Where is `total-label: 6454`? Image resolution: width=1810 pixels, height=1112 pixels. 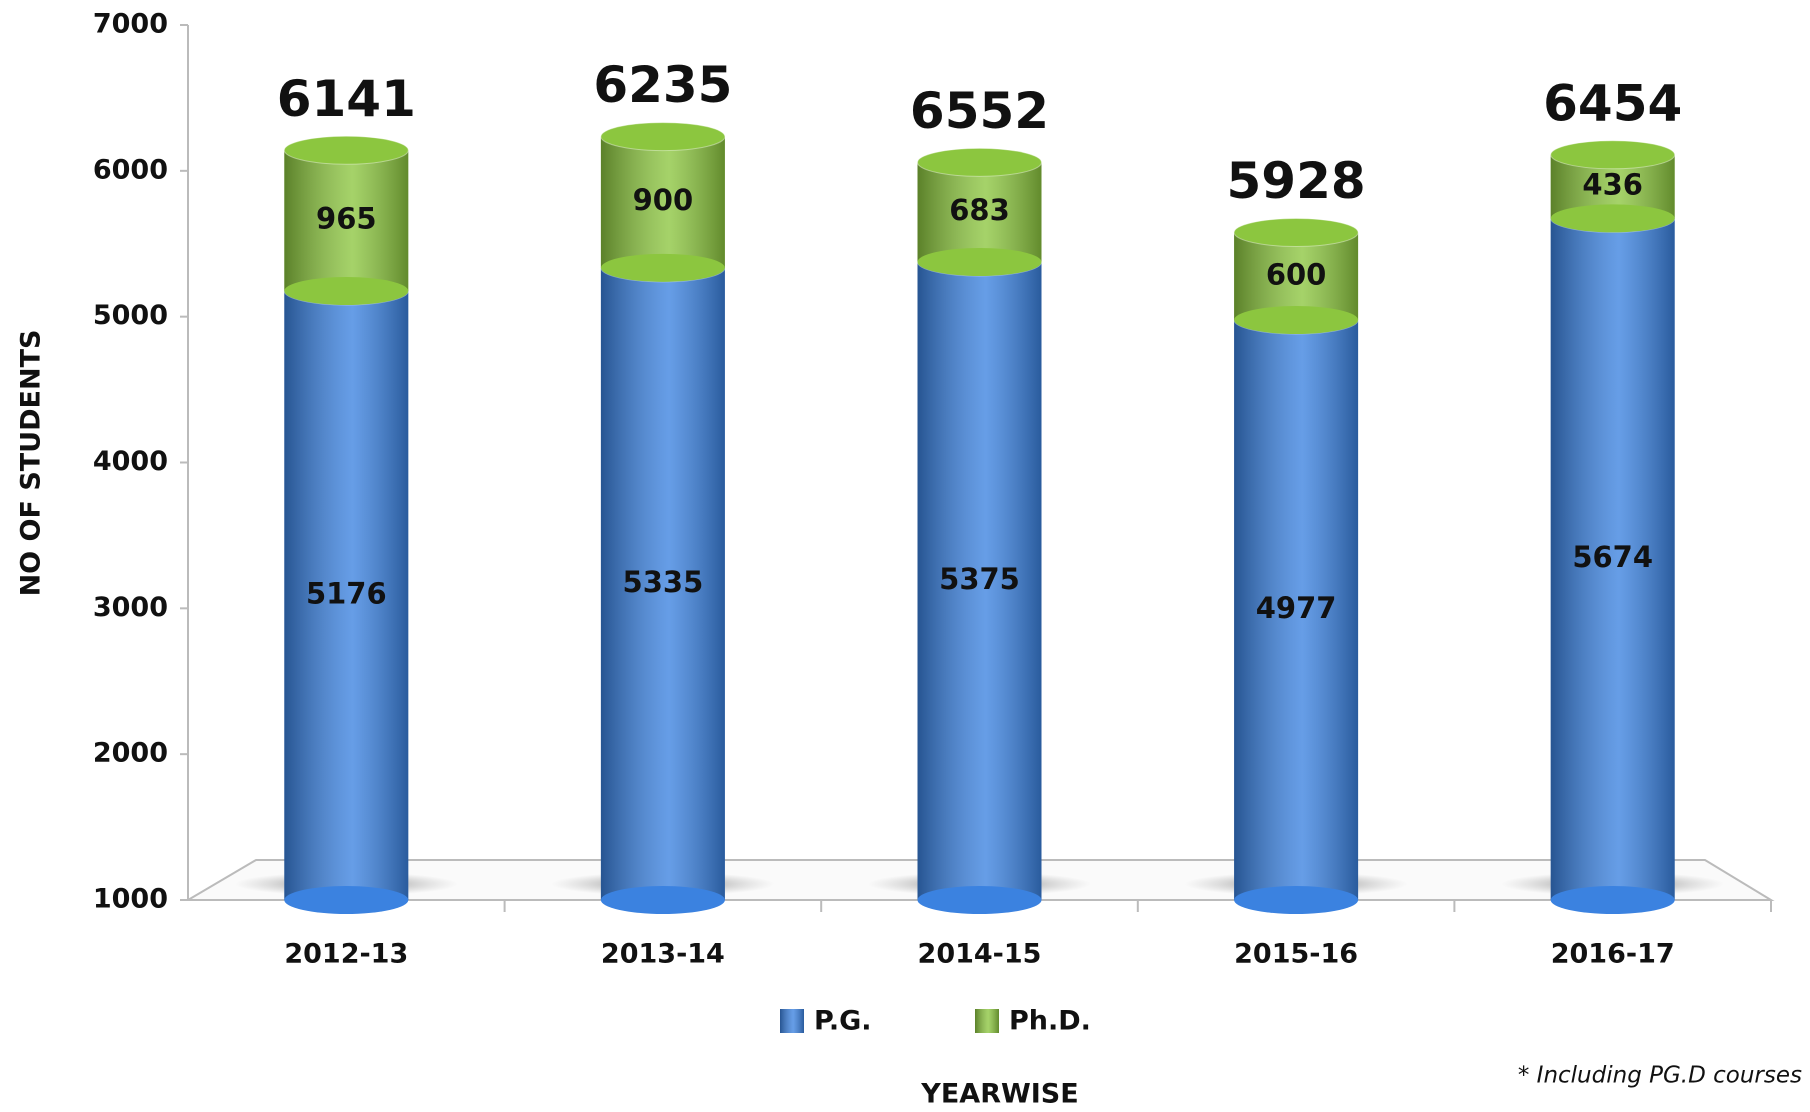 total-label: 6454 is located at coordinates (1612, 103).